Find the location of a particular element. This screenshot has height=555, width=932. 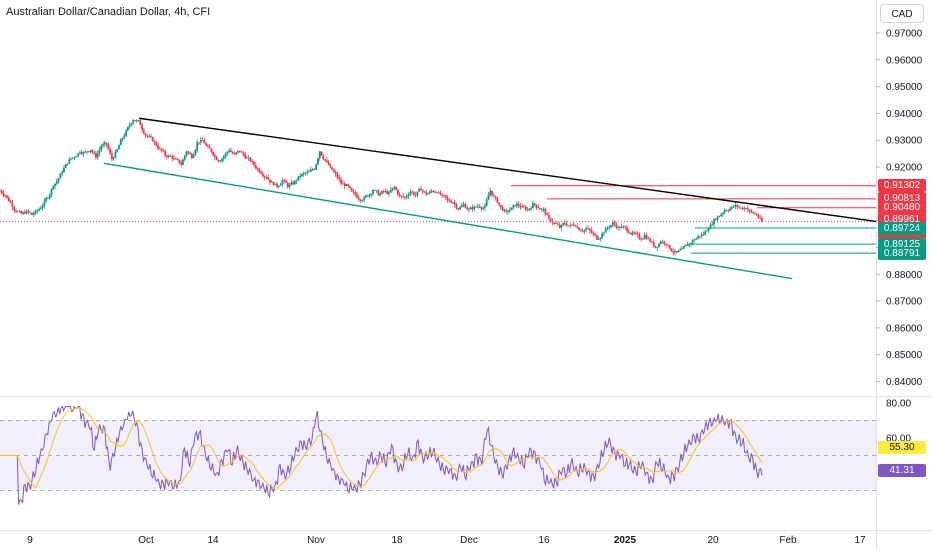

y-tick-label: 0.85000 is located at coordinates (904, 355).